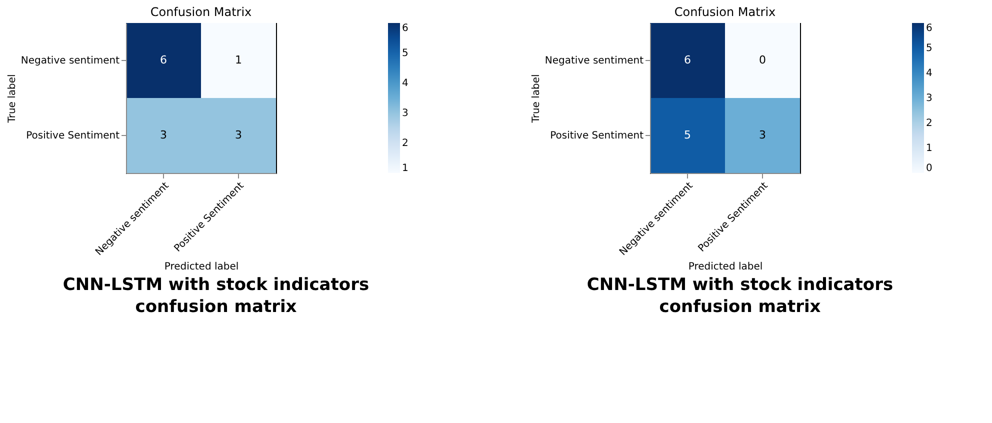 This screenshot has height=423, width=992. What do you see at coordinates (687, 135) in the screenshot?
I see `data-label: 5` at bounding box center [687, 135].